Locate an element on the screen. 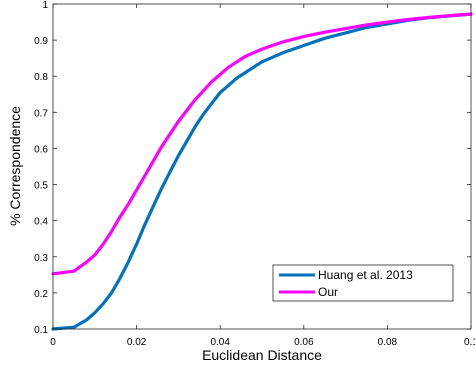  legend-box is located at coordinates (363, 283).